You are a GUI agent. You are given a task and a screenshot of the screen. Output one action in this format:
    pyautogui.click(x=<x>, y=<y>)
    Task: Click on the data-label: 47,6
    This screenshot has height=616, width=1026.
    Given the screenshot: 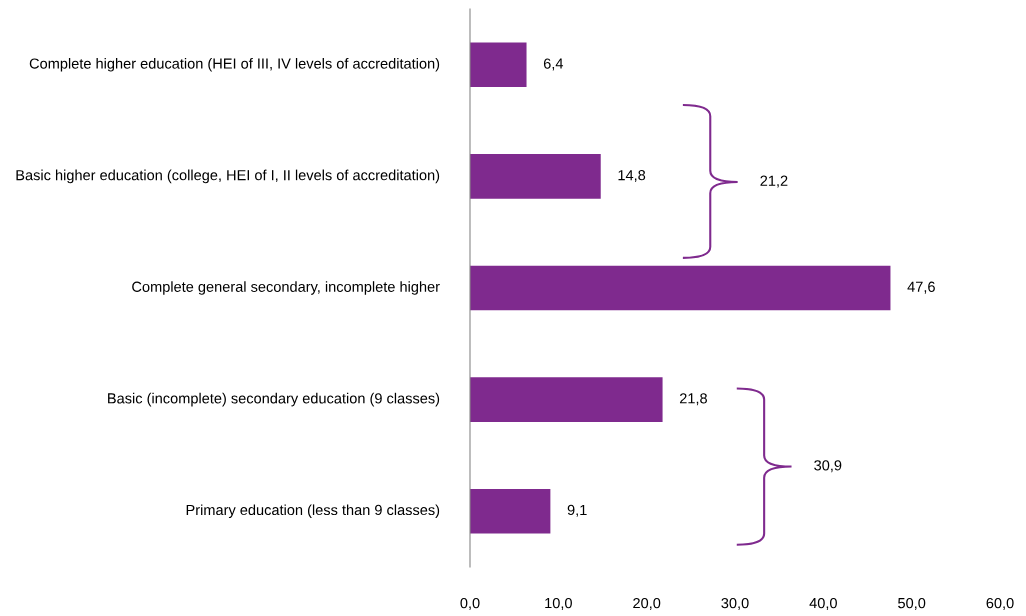 What is the action you would take?
    pyautogui.click(x=921, y=287)
    